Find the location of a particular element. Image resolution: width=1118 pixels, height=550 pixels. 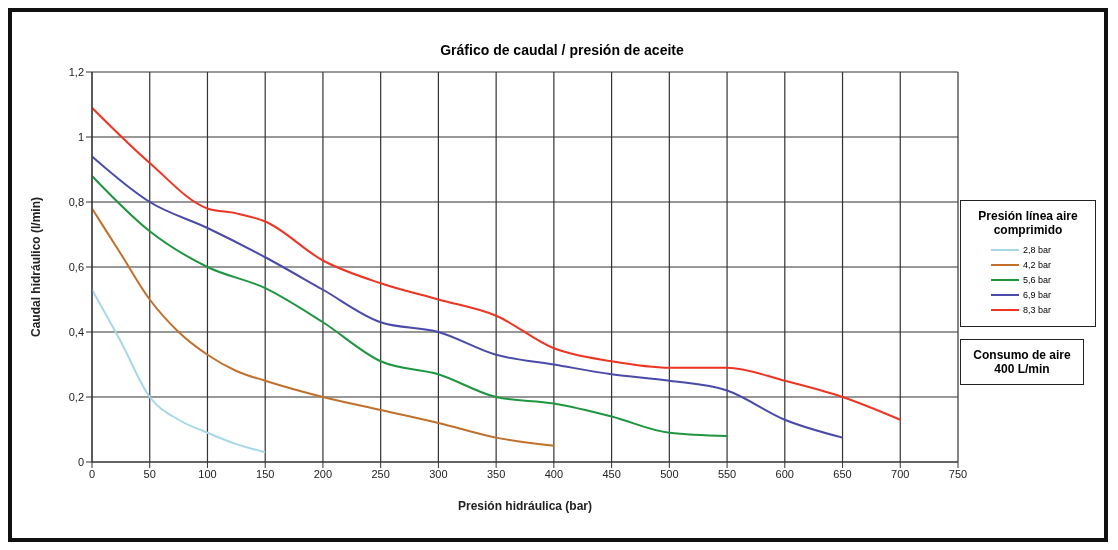

y-tick-label: 1,2 is located at coordinates (76, 71).